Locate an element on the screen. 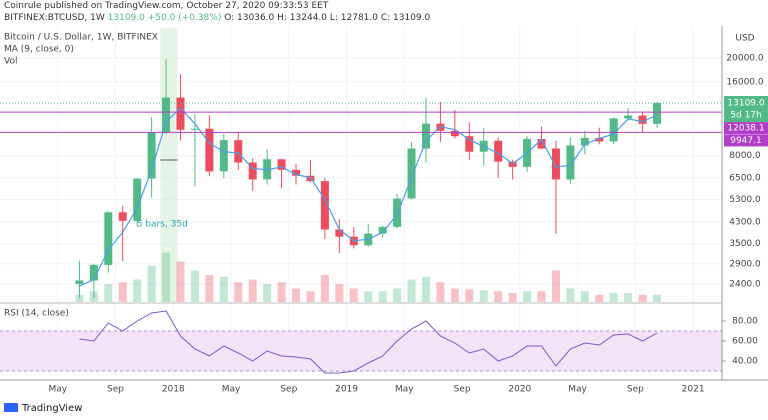 Image resolution: width=768 pixels, height=420 pixels. footer-brand: TradingView is located at coordinates (51, 408).